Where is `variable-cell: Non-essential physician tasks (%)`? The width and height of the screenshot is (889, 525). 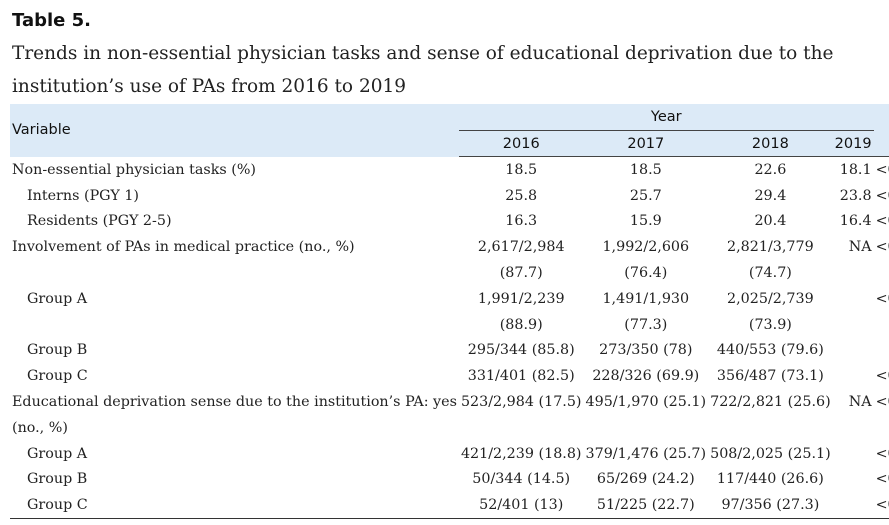
variable-cell: Non-essential physician tasks (%) is located at coordinates (134, 169).